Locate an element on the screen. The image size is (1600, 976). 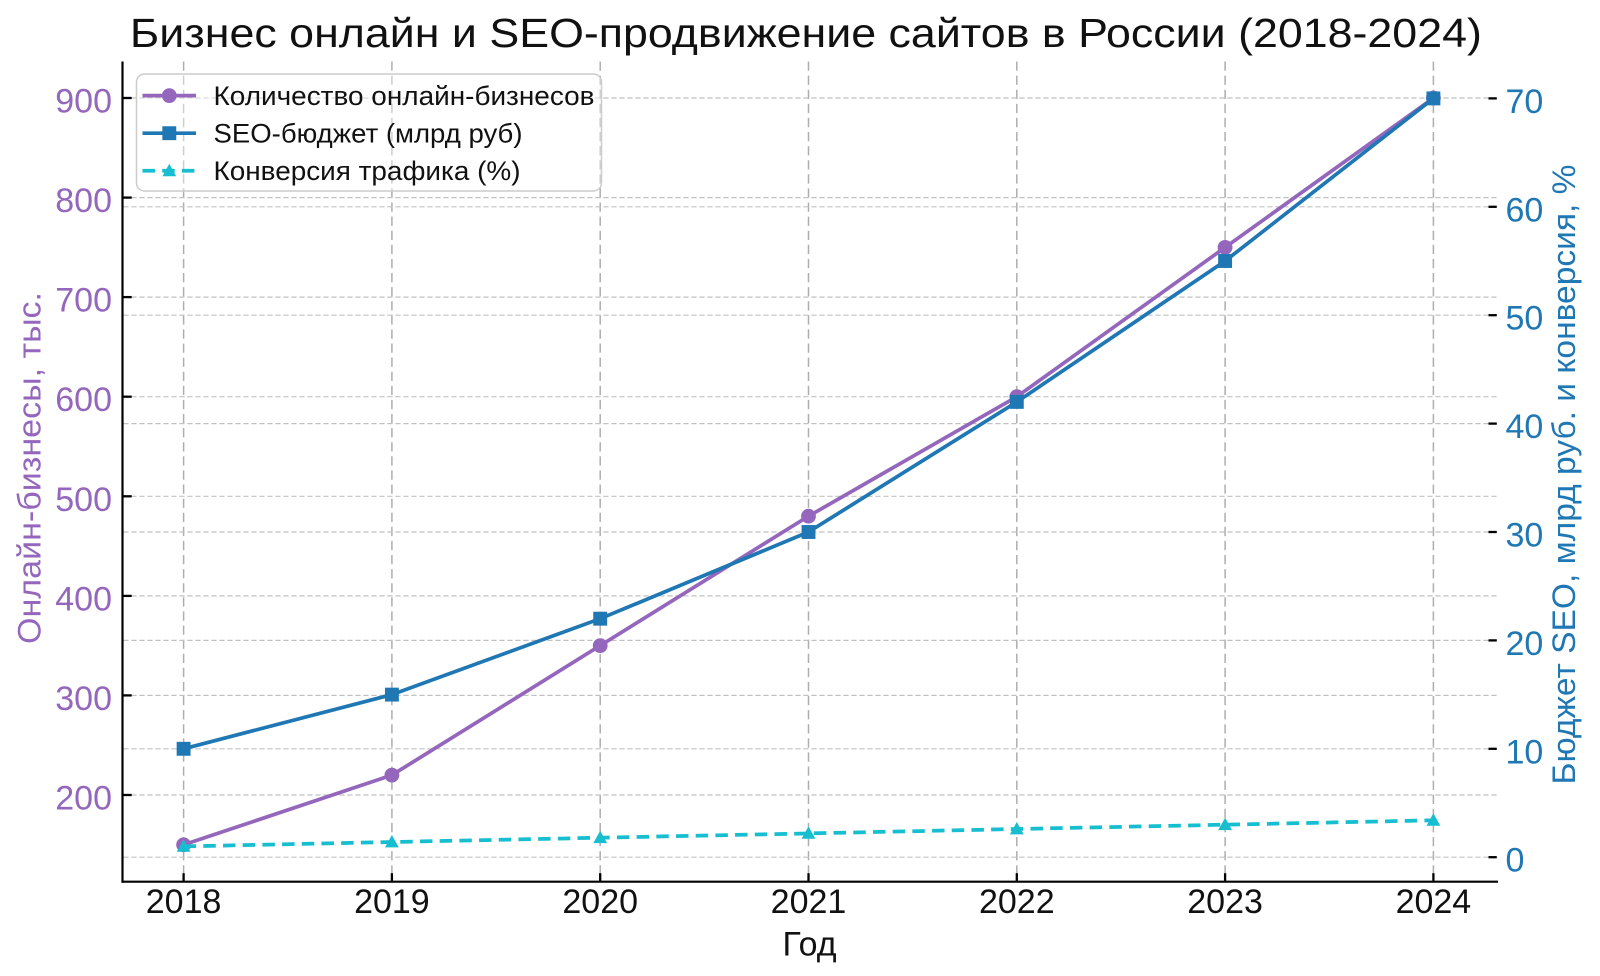
svg-text: 300 is located at coordinates (83, 699).